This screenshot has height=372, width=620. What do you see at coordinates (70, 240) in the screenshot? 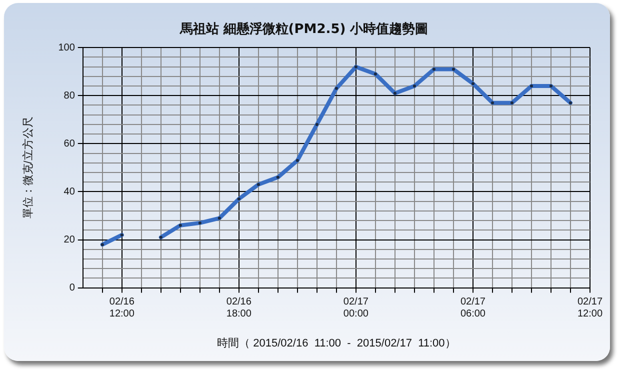
I see `y-tick-label: 20` at bounding box center [70, 240].